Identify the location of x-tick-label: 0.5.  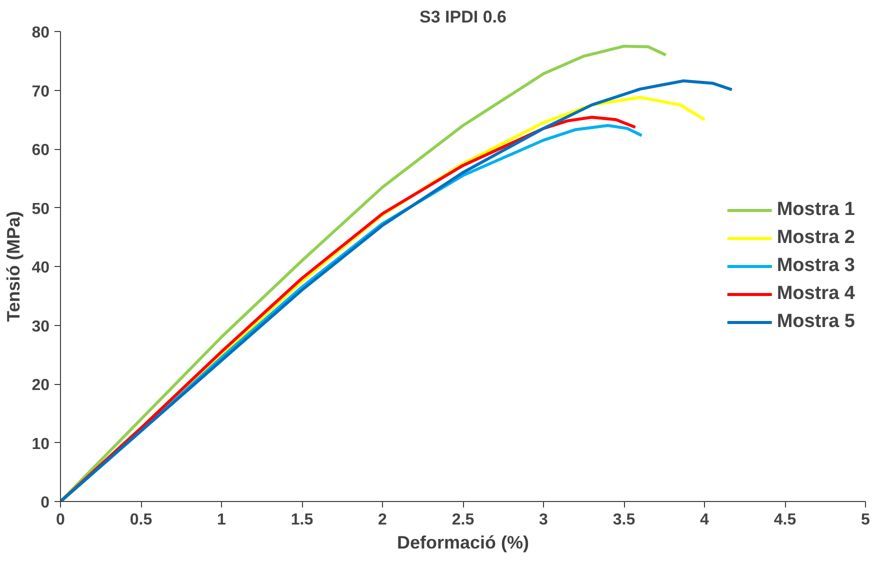
(141, 520).